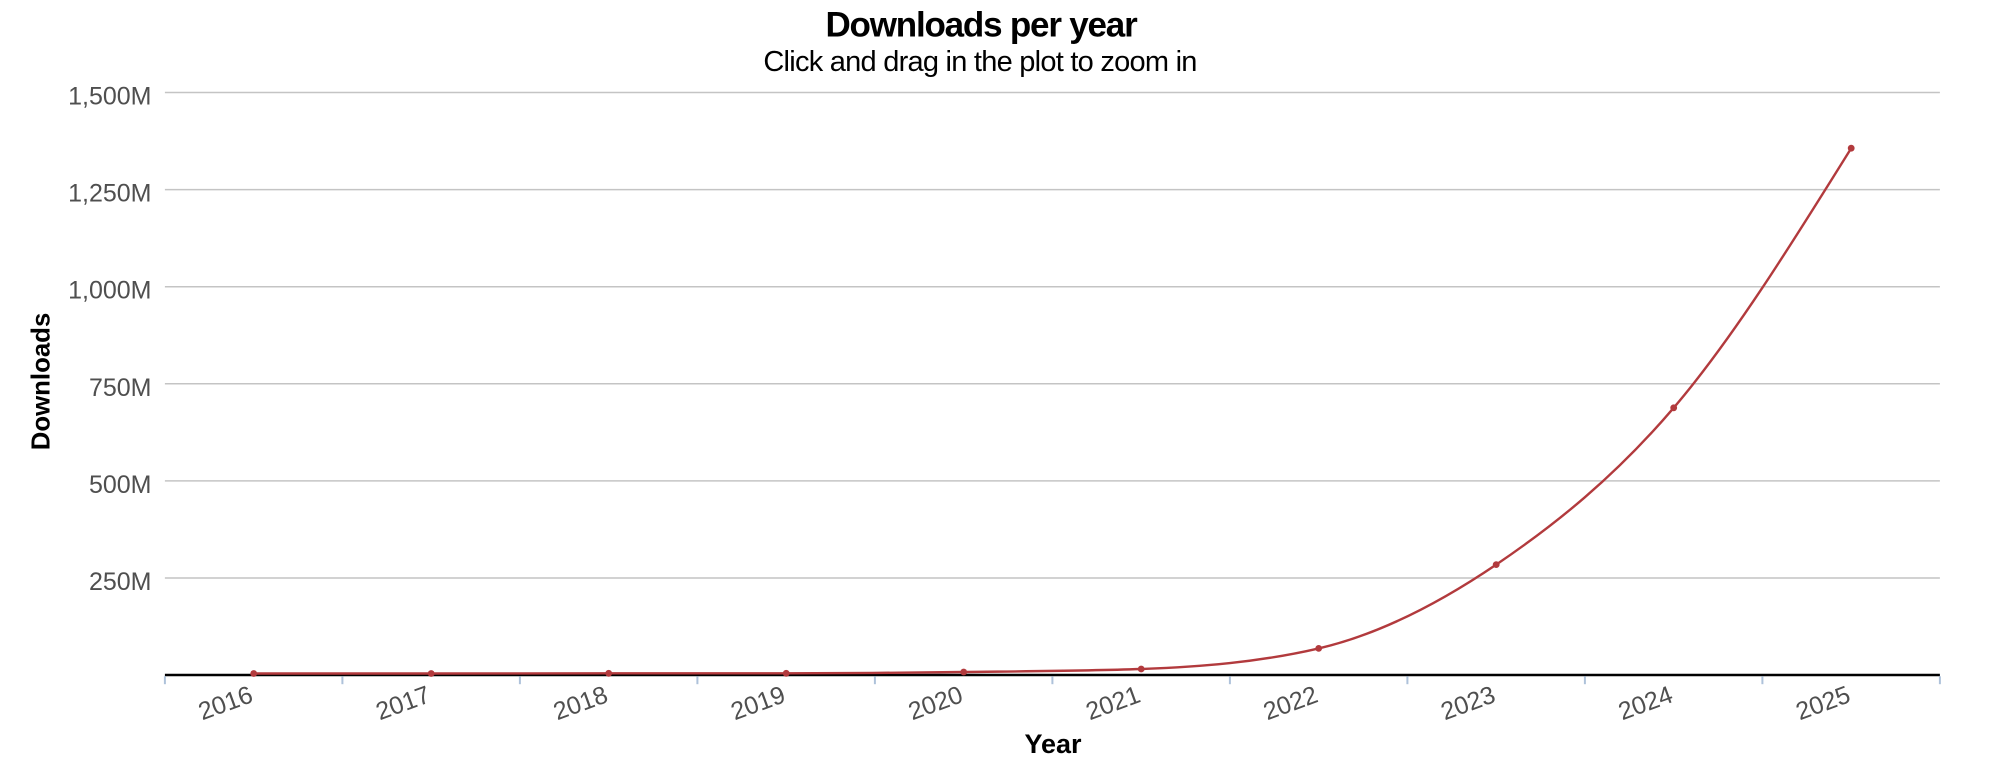 Image resolution: width=1990 pixels, height=758 pixels. I want to click on svg-text: 2024, so click(1646, 703).